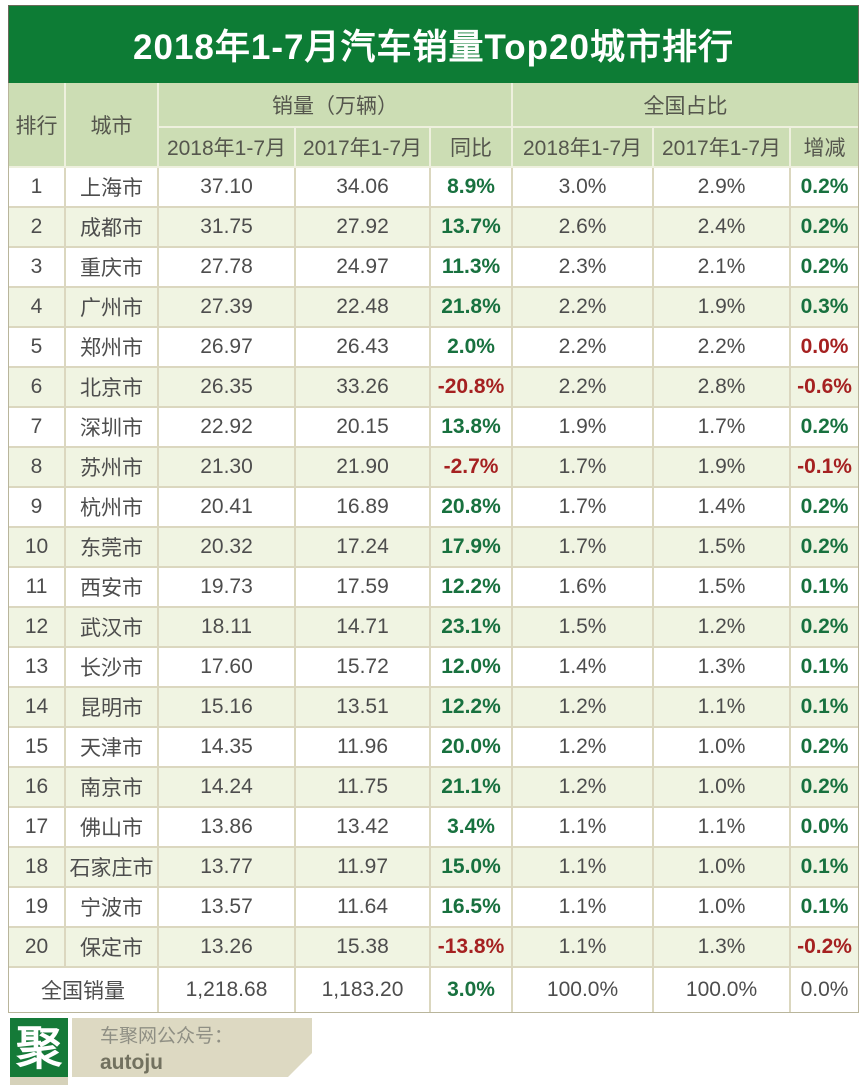 The width and height of the screenshot is (867, 1085). What do you see at coordinates (472, 628) in the screenshot?
I see `cell-yoy: 23.1%` at bounding box center [472, 628].